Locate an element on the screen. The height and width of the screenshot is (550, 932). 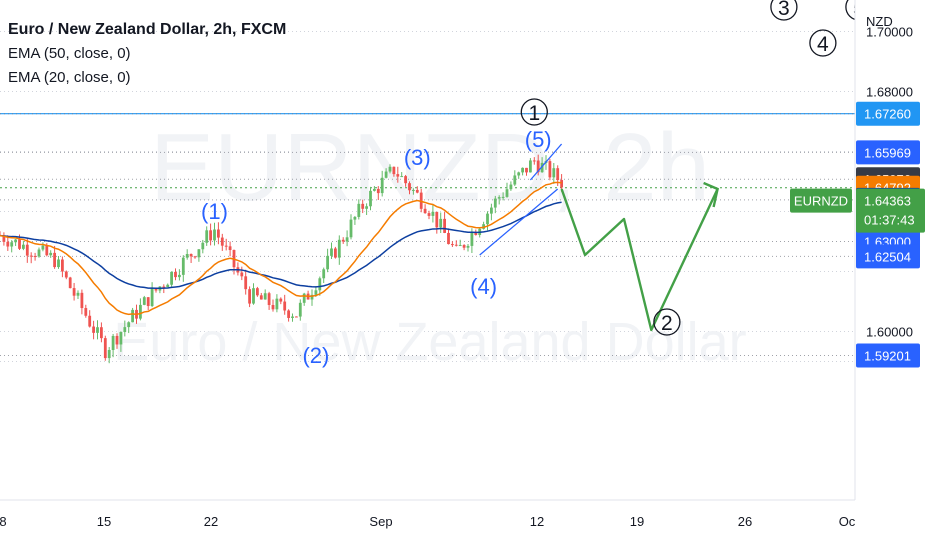
time-tick-label: 15 is located at coordinates (104, 521).